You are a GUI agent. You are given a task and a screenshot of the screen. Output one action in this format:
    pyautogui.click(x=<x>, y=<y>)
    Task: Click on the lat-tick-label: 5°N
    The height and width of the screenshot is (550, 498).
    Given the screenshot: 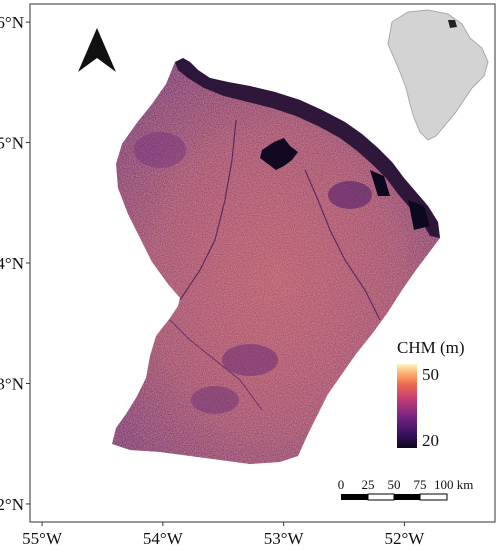 What is the action you would take?
    pyautogui.click(x=12, y=143)
    